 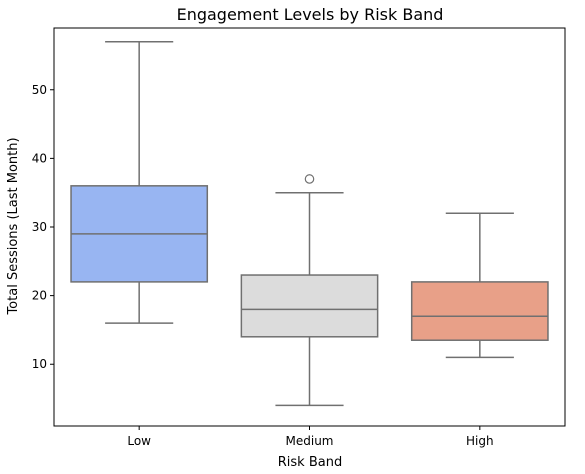 I want to click on x-tick-label: Low, so click(x=139, y=441).